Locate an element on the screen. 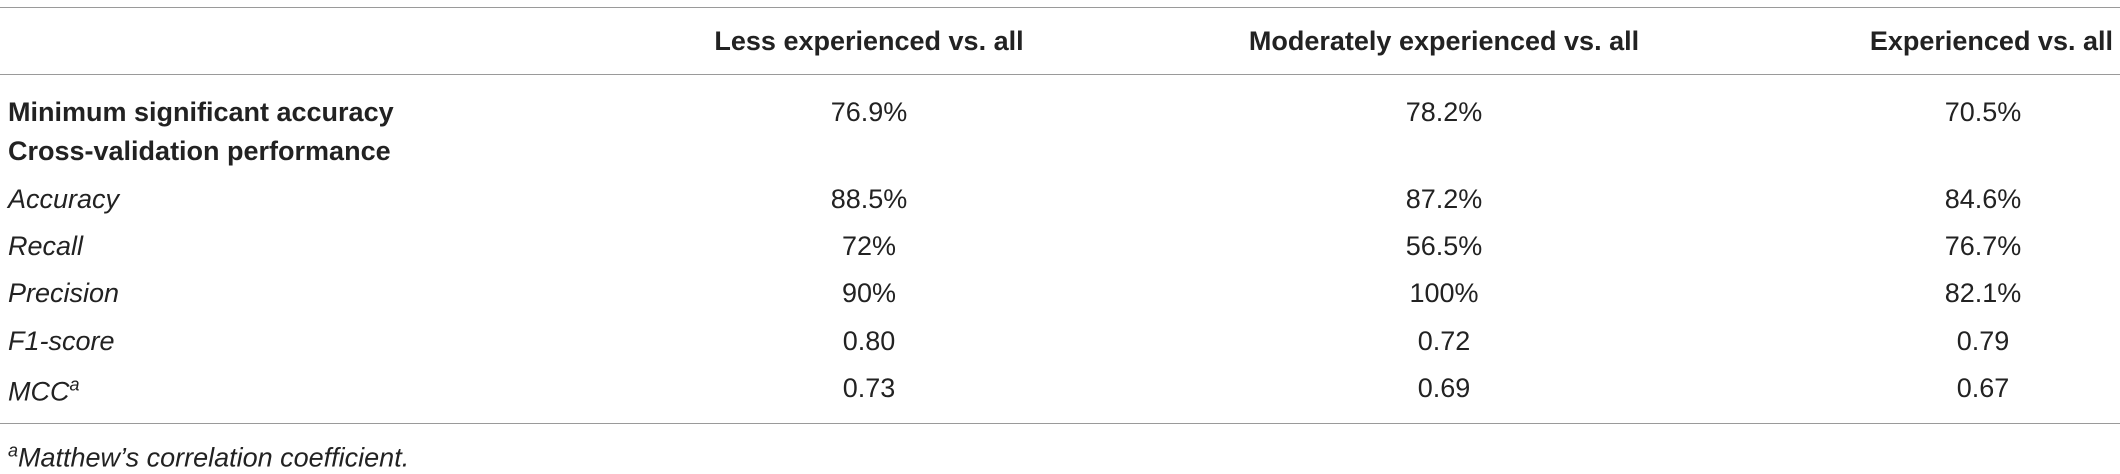 This screenshot has height=474, width=2120. row-label-text: Cross-validation performance is located at coordinates (199, 151).